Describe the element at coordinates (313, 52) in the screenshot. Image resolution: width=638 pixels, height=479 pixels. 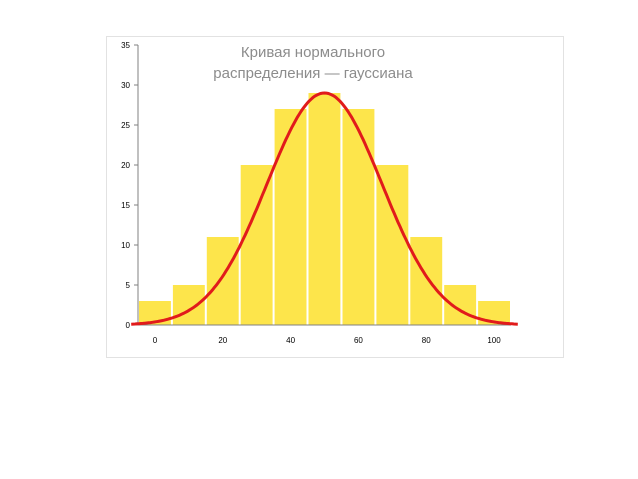
I see `chart-title-line-1: Кривая нормального` at that location.